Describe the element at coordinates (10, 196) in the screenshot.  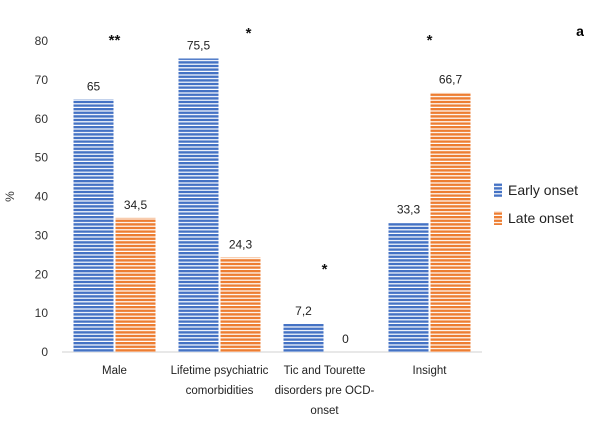
I see `y-axis-label: %` at that location.